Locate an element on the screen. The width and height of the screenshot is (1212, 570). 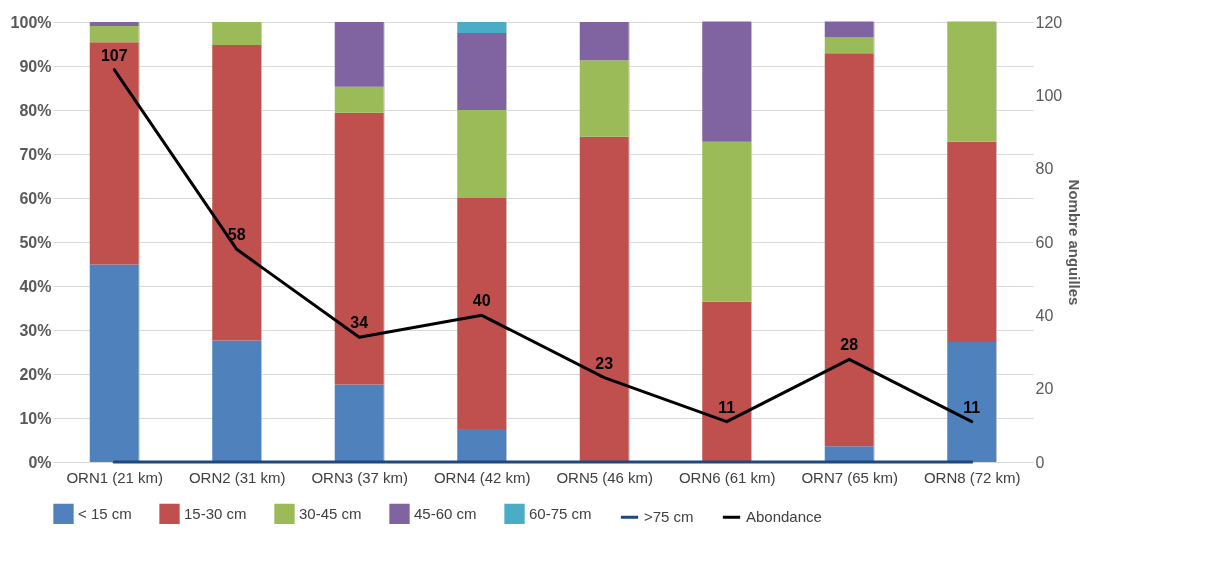
y-tick-label: 70% is located at coordinates (35, 154).